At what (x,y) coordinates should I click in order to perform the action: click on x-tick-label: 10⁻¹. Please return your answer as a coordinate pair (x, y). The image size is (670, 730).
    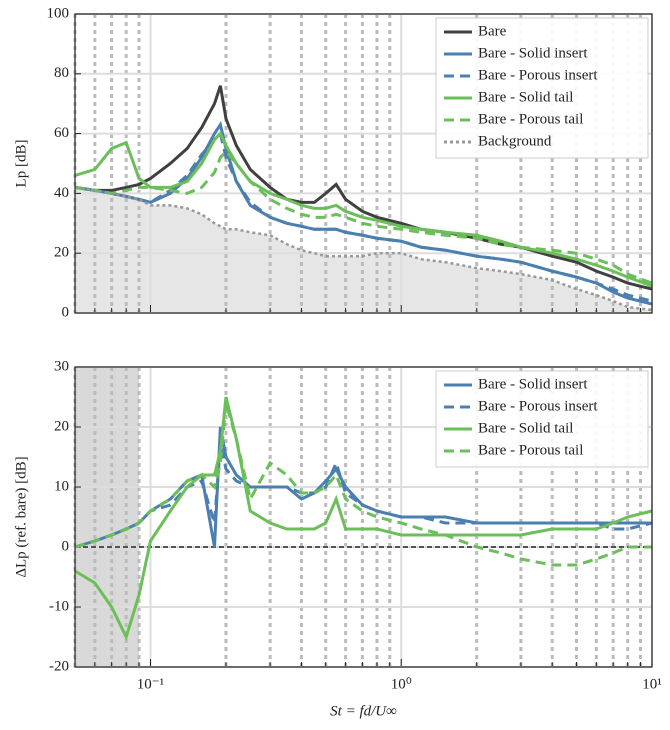
    Looking at the image, I should click on (150, 684).